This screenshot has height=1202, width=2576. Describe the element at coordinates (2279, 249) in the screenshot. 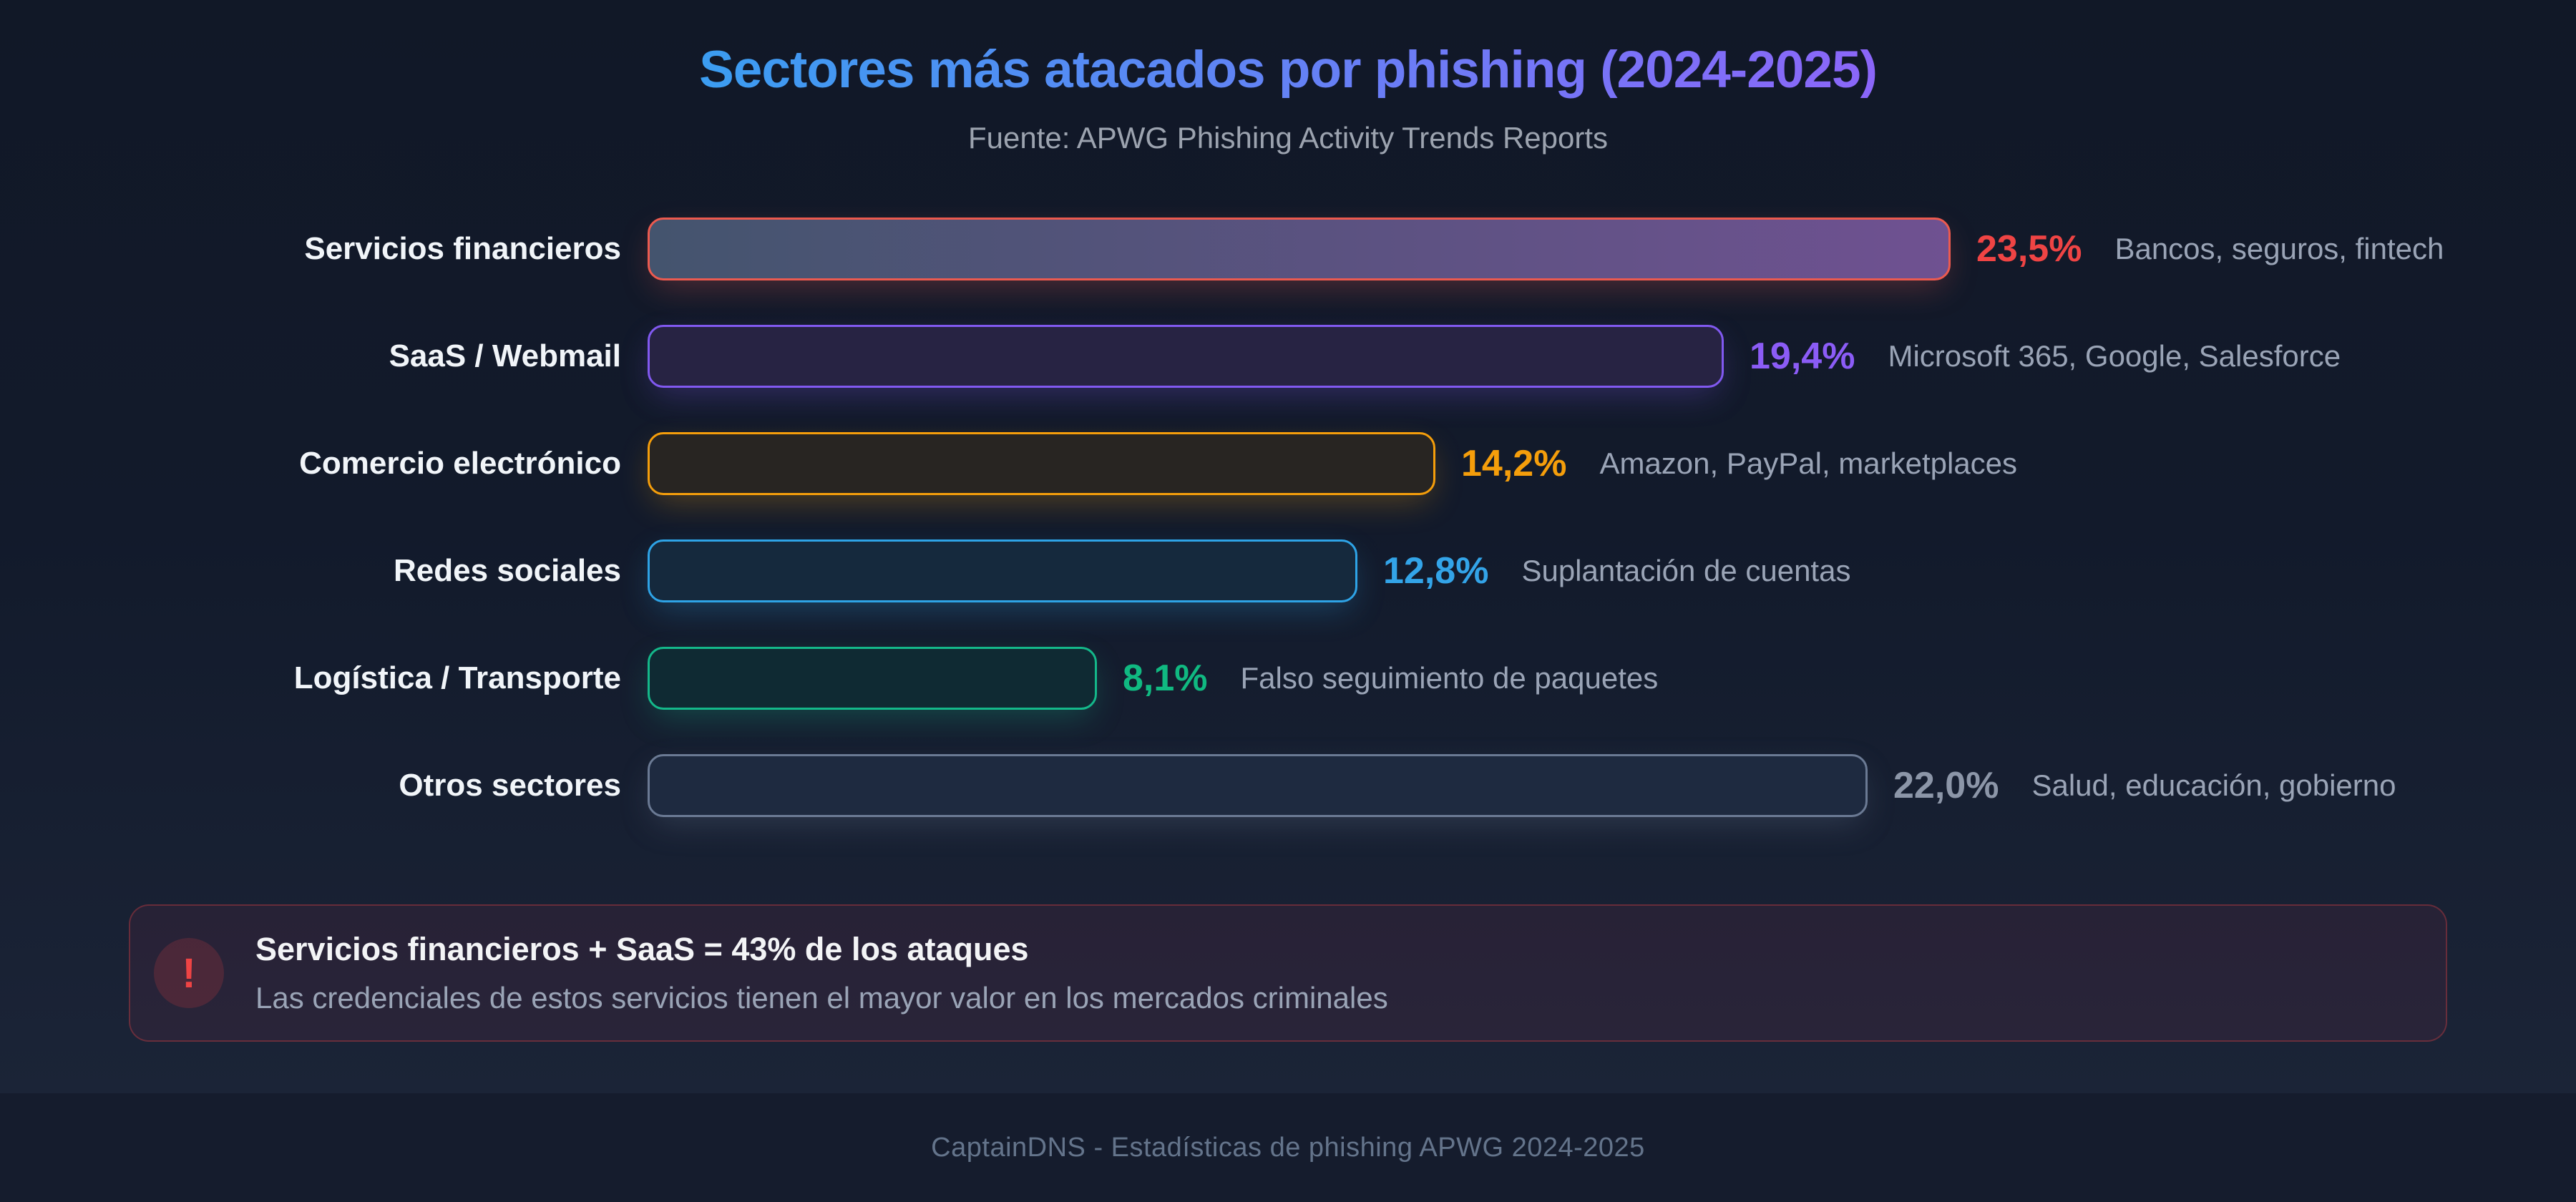

I see `category-description: Bancos, seguros, fintech` at that location.